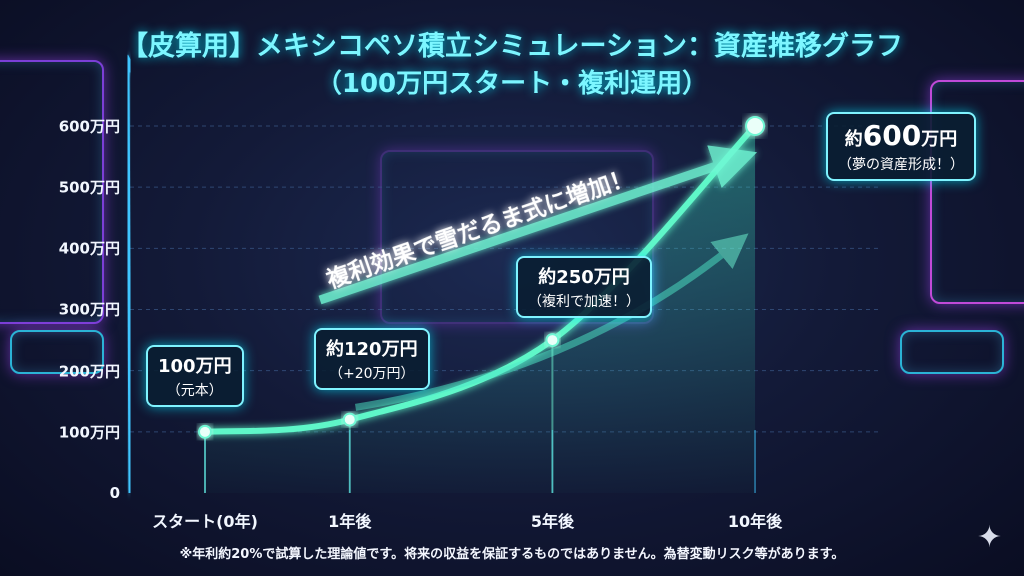  I want to click on callout-year5: 約250万円 （複利で加速！）, so click(584, 287).